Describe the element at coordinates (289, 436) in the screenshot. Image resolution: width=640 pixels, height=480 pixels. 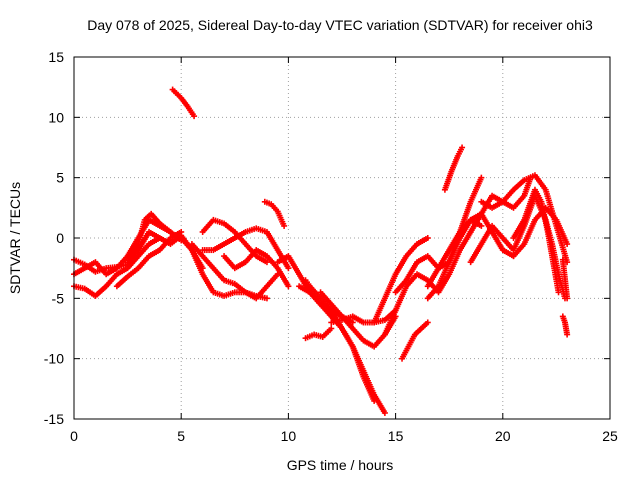
I see `x-tick-label: 10` at that location.